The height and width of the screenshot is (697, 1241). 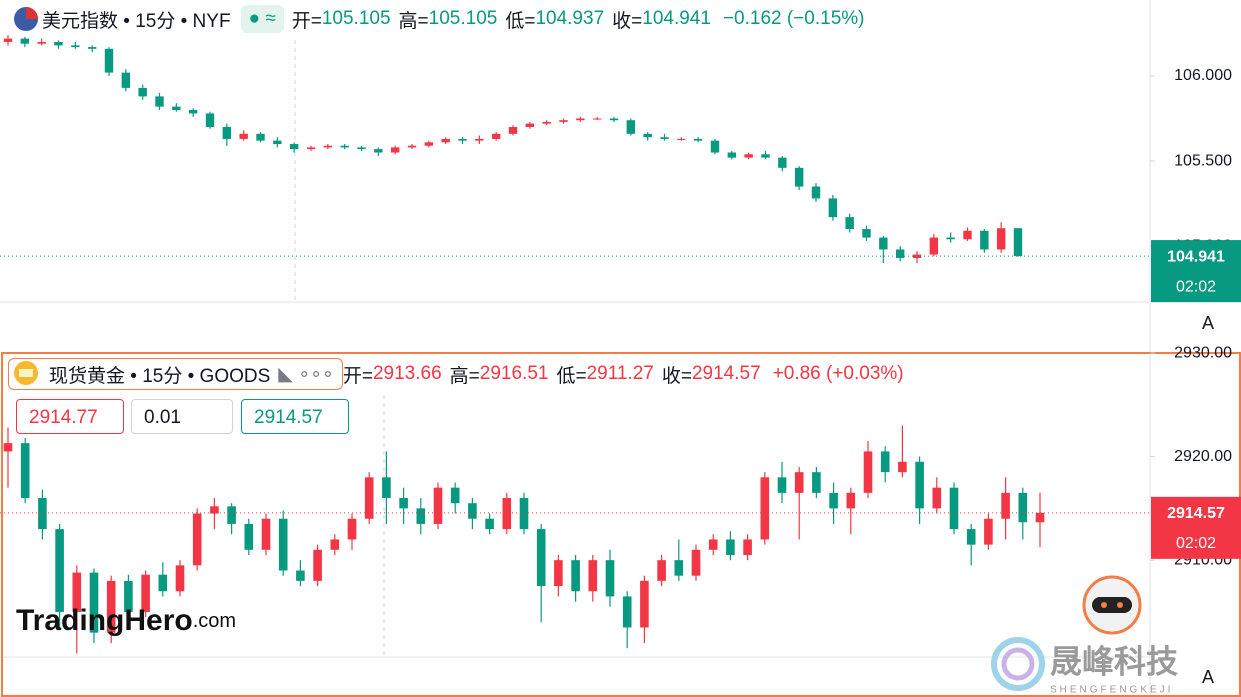 What do you see at coordinates (726, 373) in the screenshot?
I see `stat-value: 2914.57` at bounding box center [726, 373].